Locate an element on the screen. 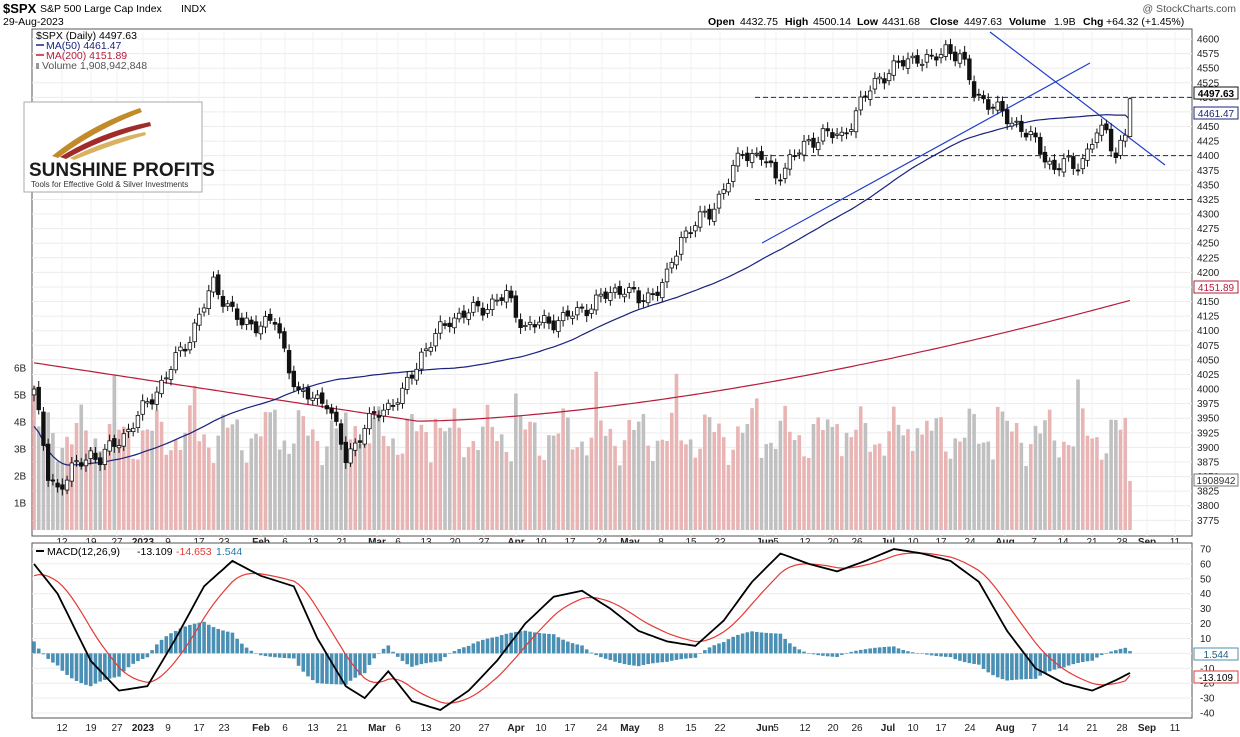 This screenshot has width=1240, height=737. volume-tick-label: 5B is located at coordinates (20, 396).